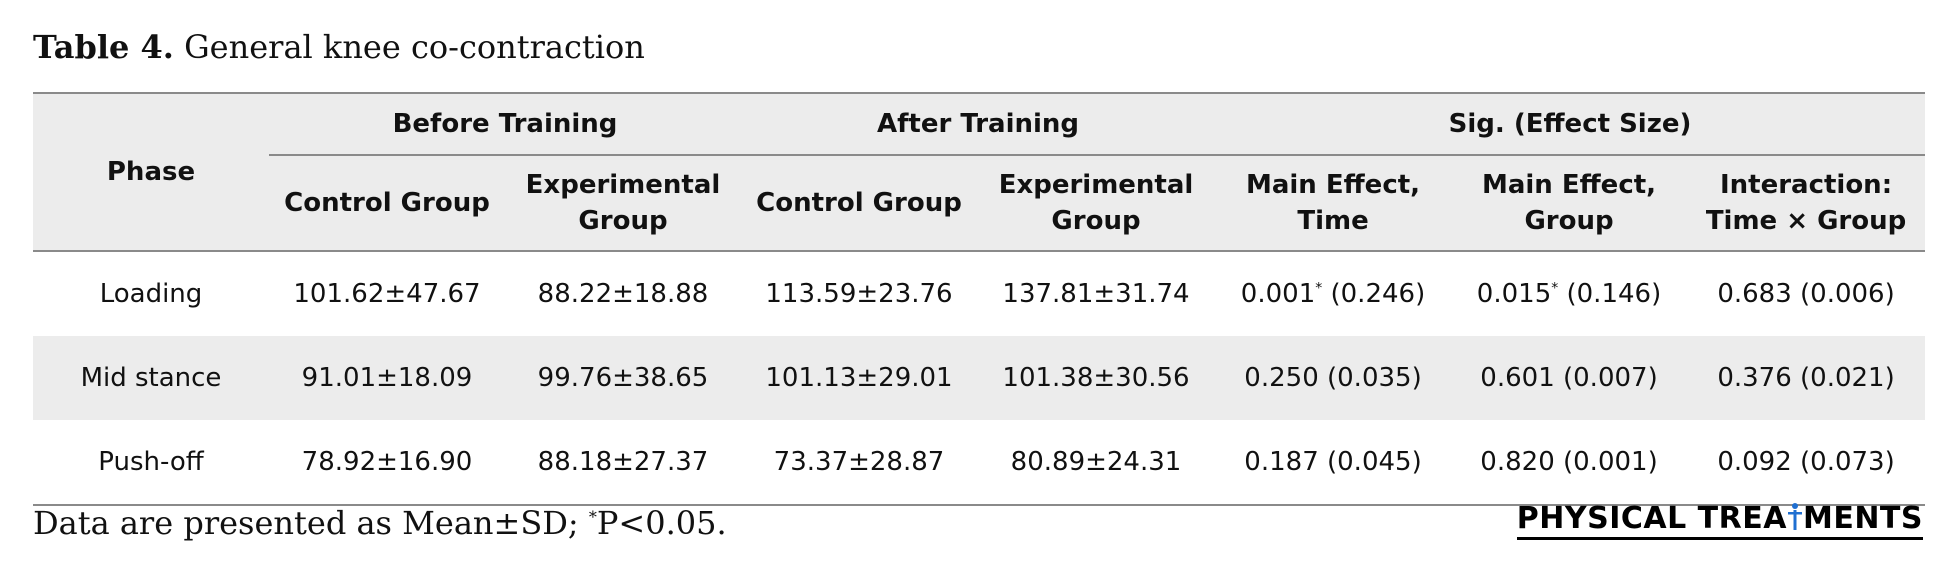 The height and width of the screenshot is (569, 1938). I want to click on cell-main-effect-group: 0.820 (0.001), so click(1569, 462).